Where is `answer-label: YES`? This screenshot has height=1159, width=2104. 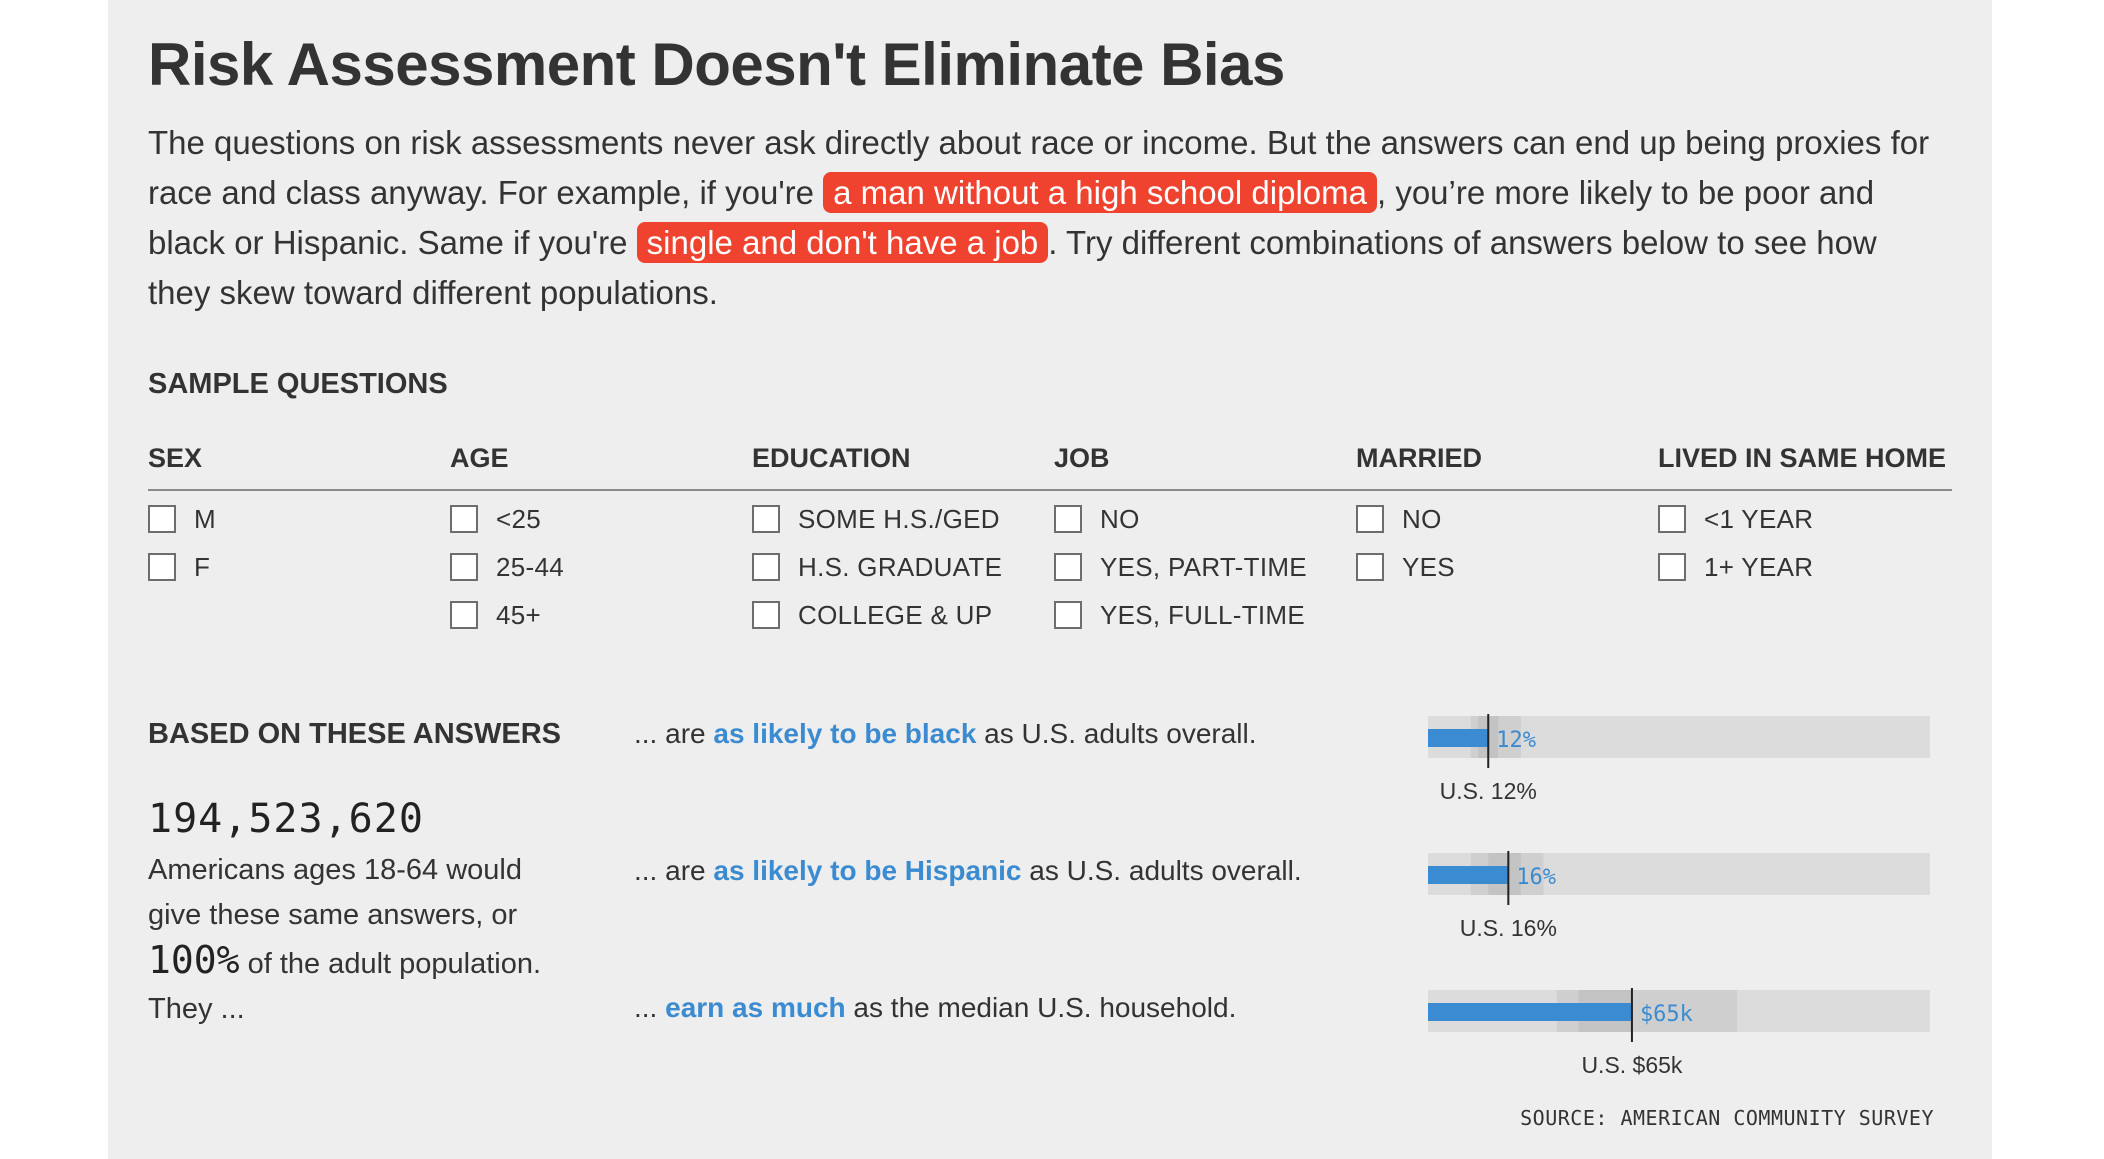
answer-label: YES is located at coordinates (1428, 566).